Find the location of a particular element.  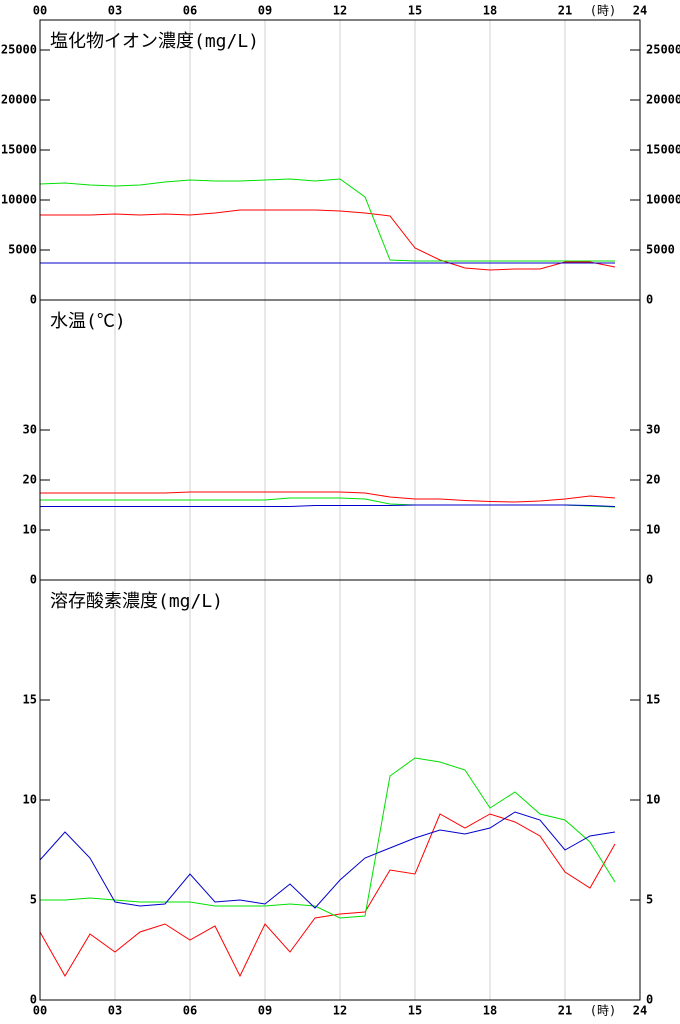

panel-title: 溶存酸素濃度(mg/L) is located at coordinates (136, 601).